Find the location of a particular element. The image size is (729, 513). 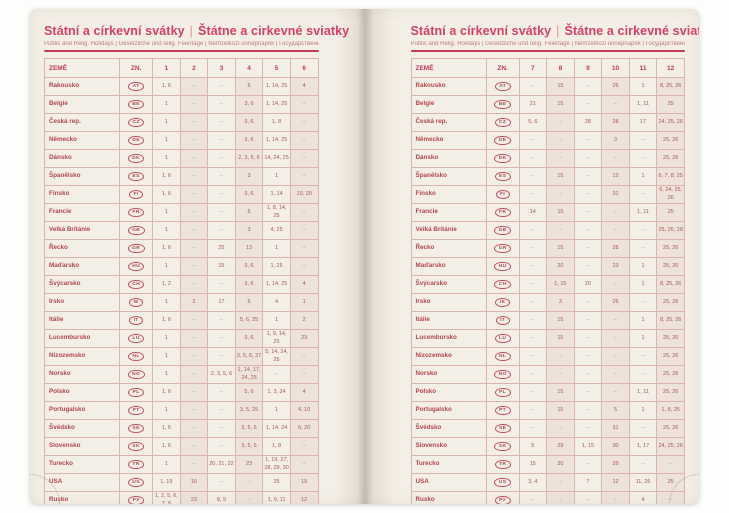

country-code-cell: FI is located at coordinates (136, 194).